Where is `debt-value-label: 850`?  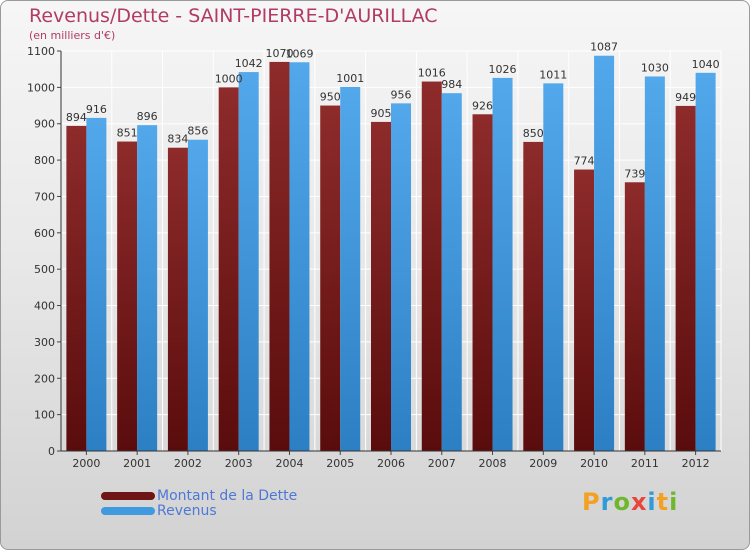
debt-value-label: 850 is located at coordinates (533, 133).